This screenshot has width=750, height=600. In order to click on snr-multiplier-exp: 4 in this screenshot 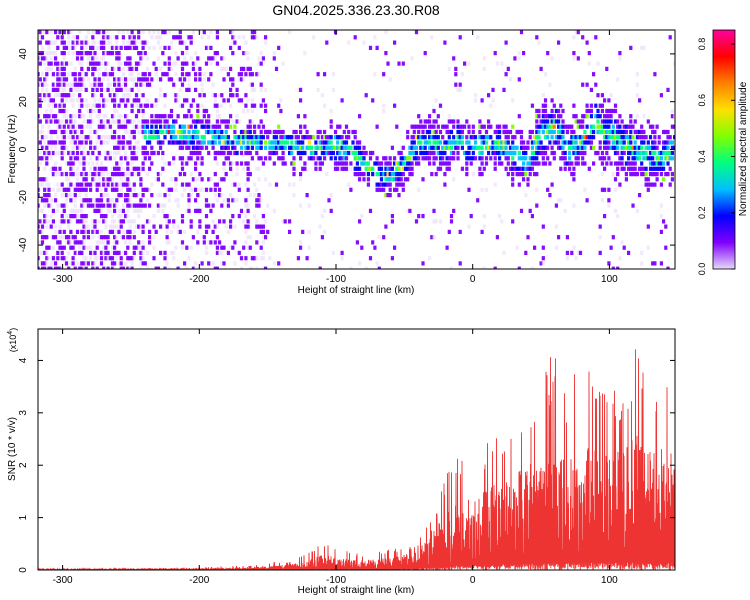, I will do `click(10, 333)`.